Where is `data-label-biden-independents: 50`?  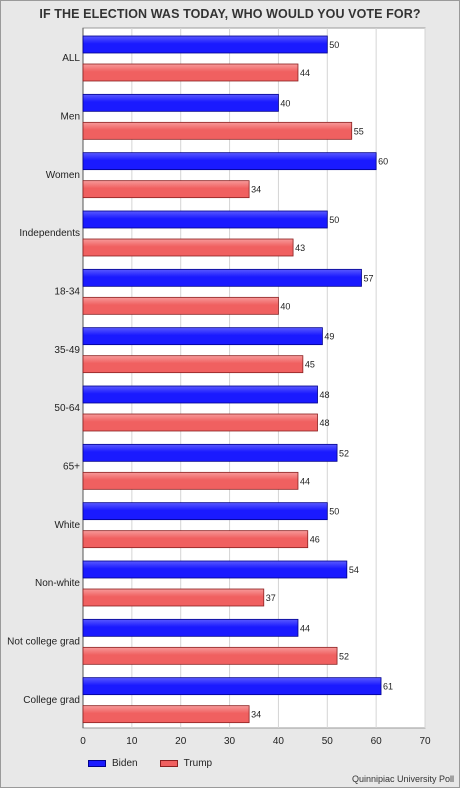
data-label-biden-independents: 50 is located at coordinates (334, 220).